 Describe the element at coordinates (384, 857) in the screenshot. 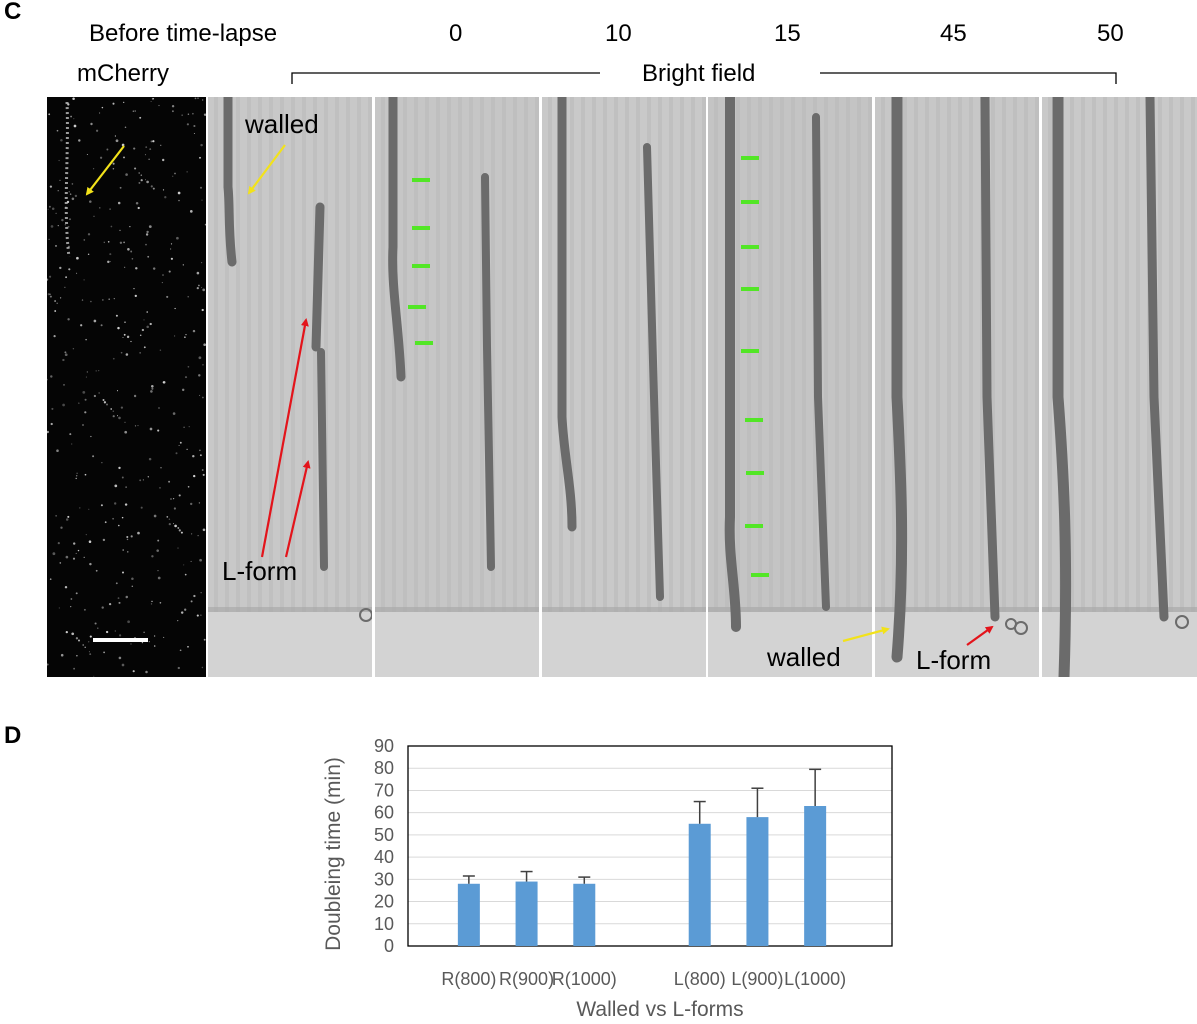

I see `y-tick-label: 40` at that location.